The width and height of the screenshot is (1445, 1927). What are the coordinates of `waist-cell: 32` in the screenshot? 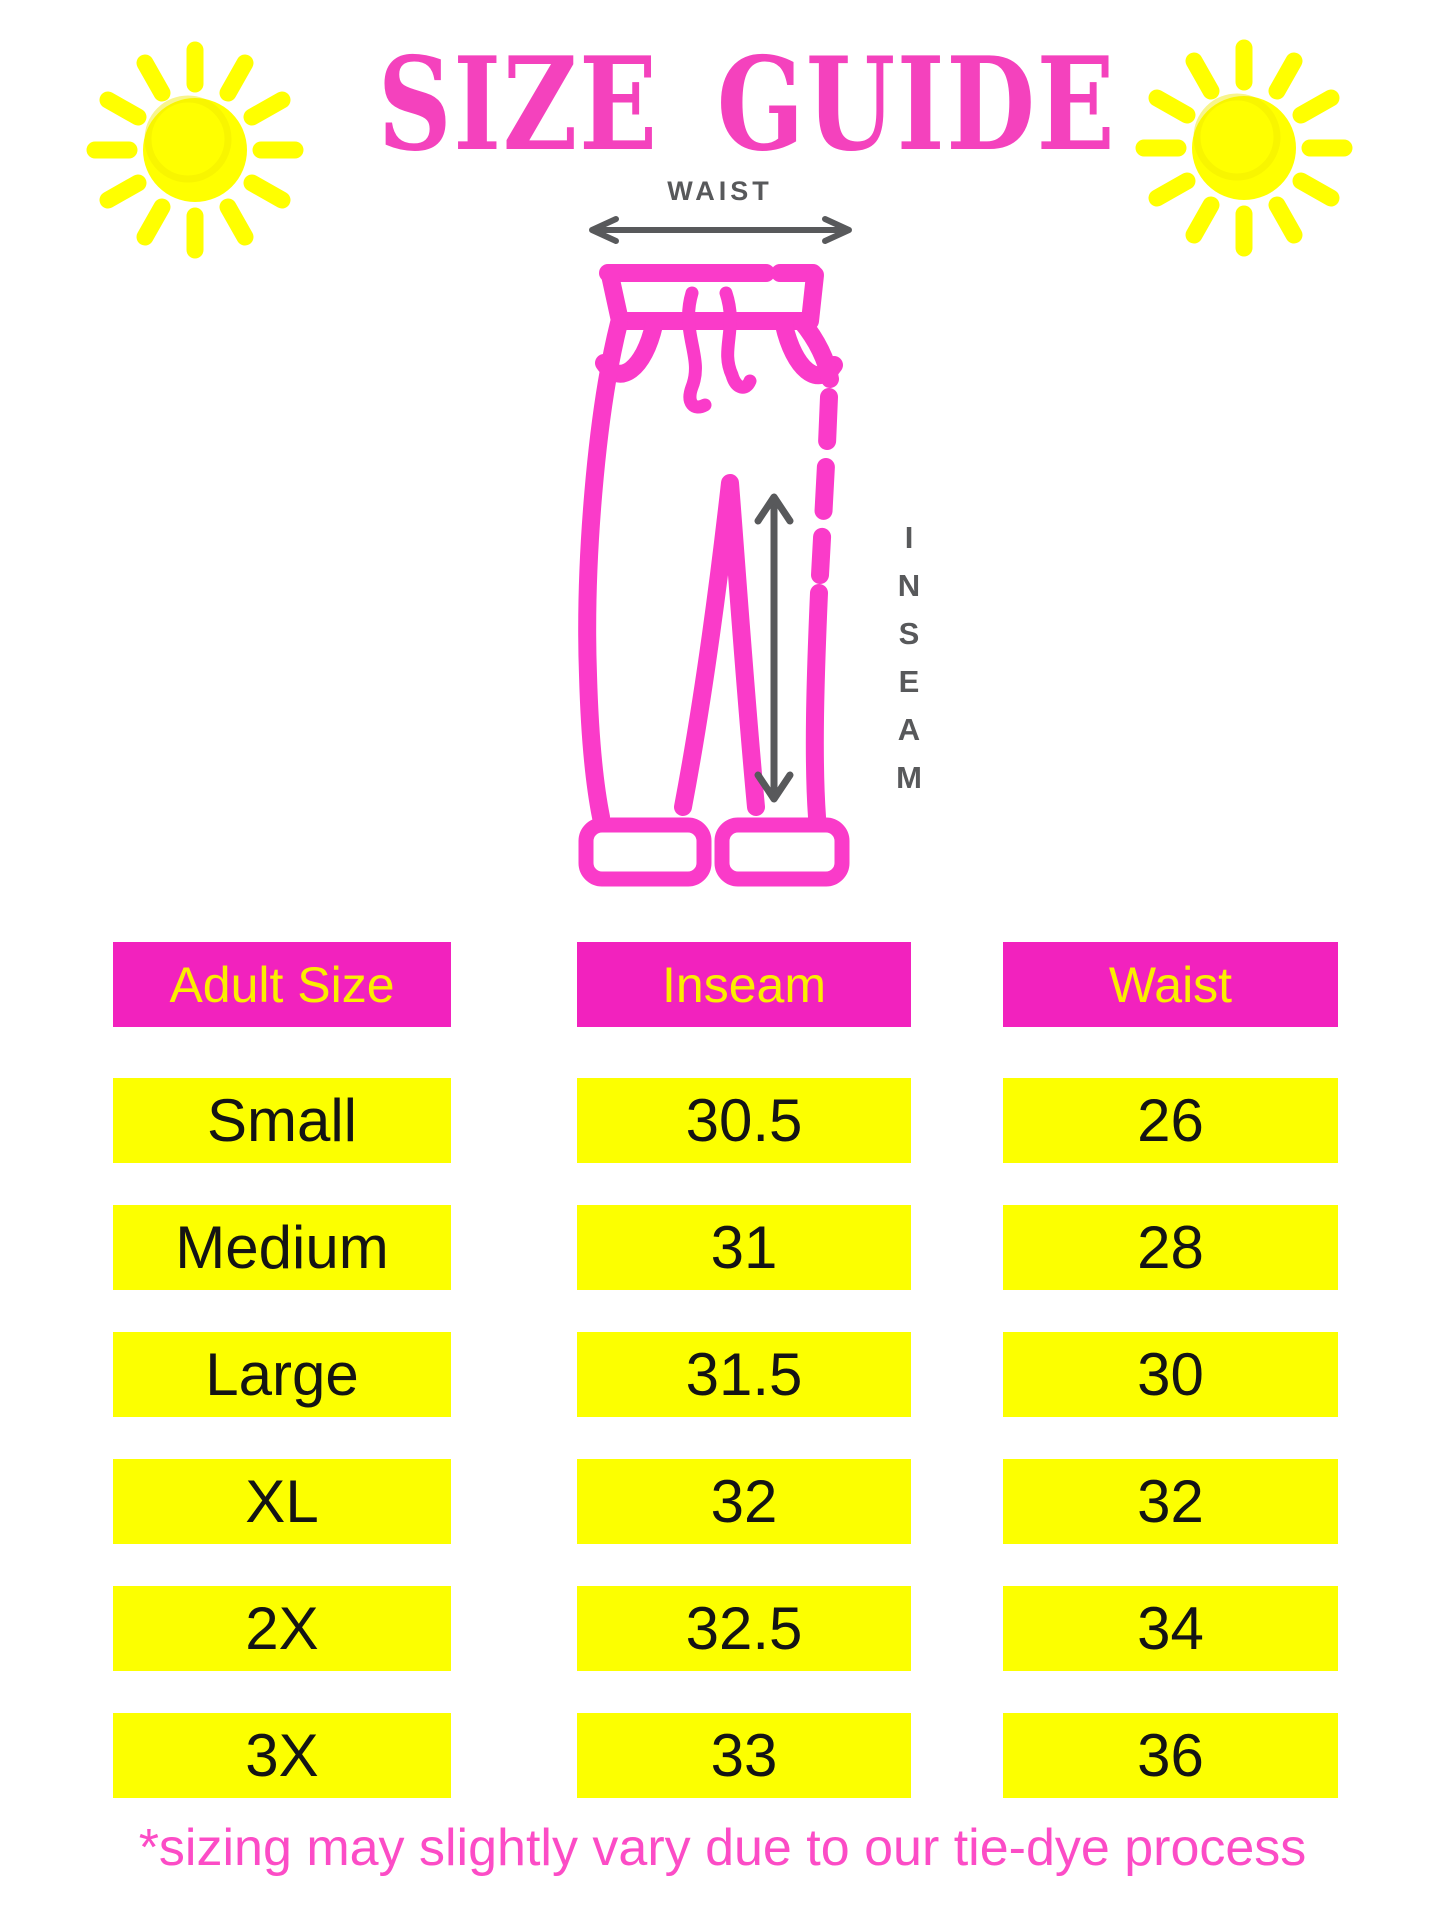 It's located at (1170, 1501).